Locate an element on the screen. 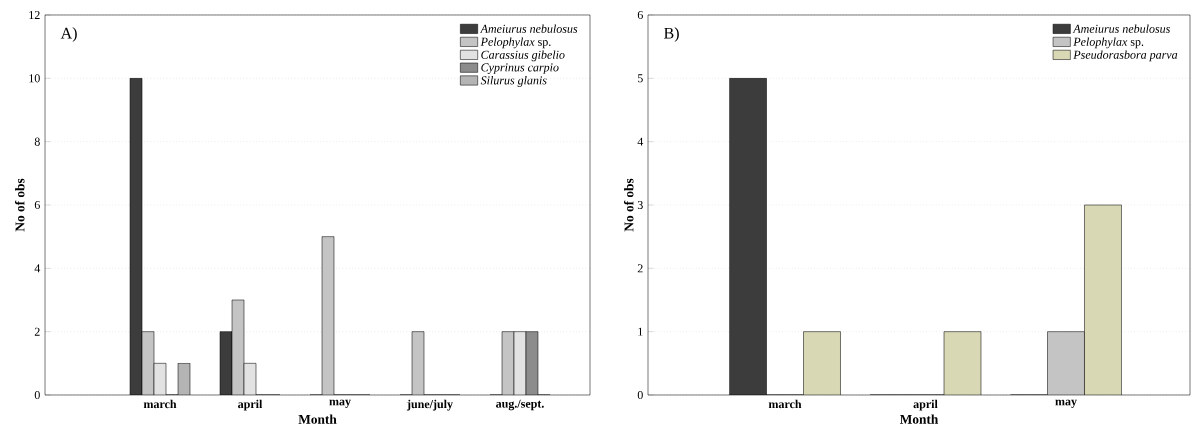 Image resolution: width=1199 pixels, height=445 pixels. y-tick-label: 12 is located at coordinates (34, 15).